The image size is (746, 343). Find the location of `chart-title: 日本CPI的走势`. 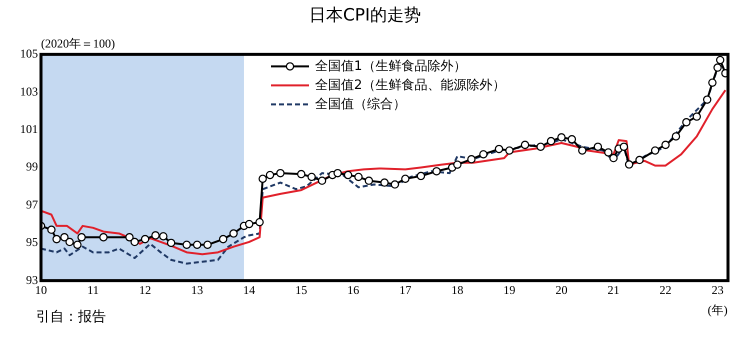

chart-title: 日本CPI的走势 is located at coordinates (365, 16).